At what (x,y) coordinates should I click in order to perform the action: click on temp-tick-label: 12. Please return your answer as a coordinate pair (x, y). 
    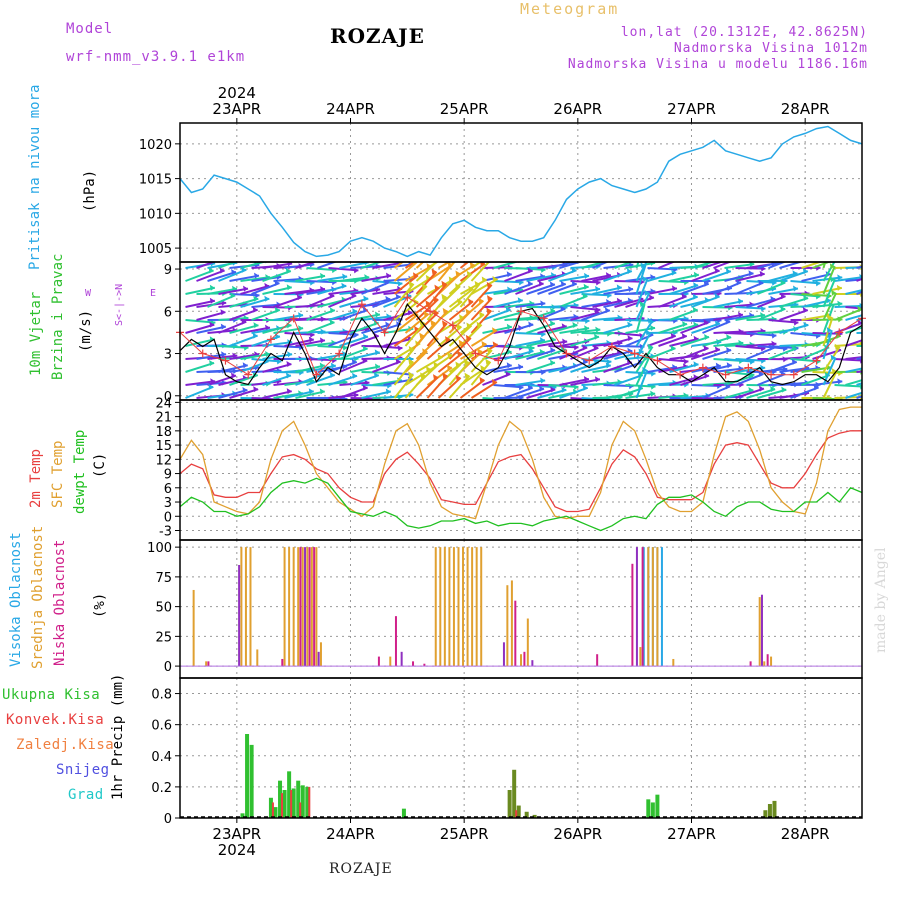
    Looking at the image, I should click on (163, 460).